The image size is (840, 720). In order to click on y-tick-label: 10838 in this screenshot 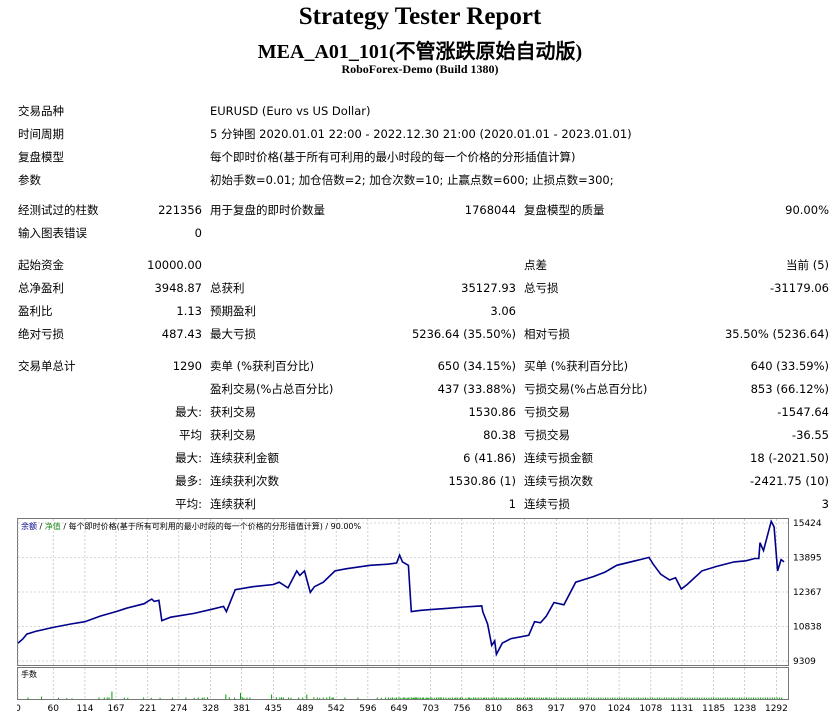, I will do `click(807, 627)`.